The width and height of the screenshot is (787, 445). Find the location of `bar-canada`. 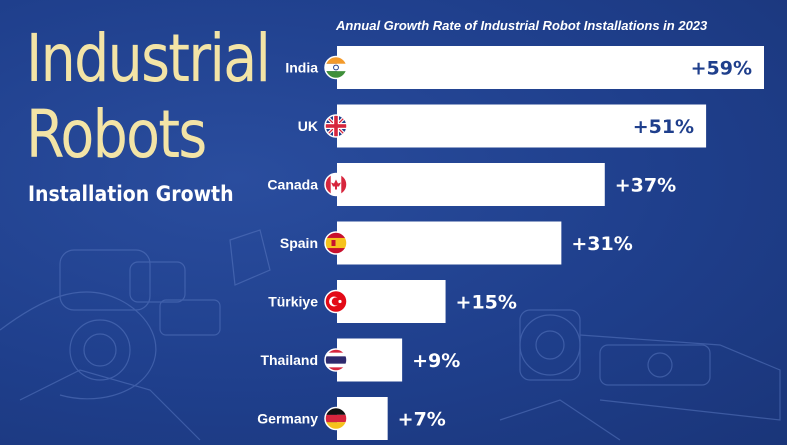

bar-canada is located at coordinates (471, 184).